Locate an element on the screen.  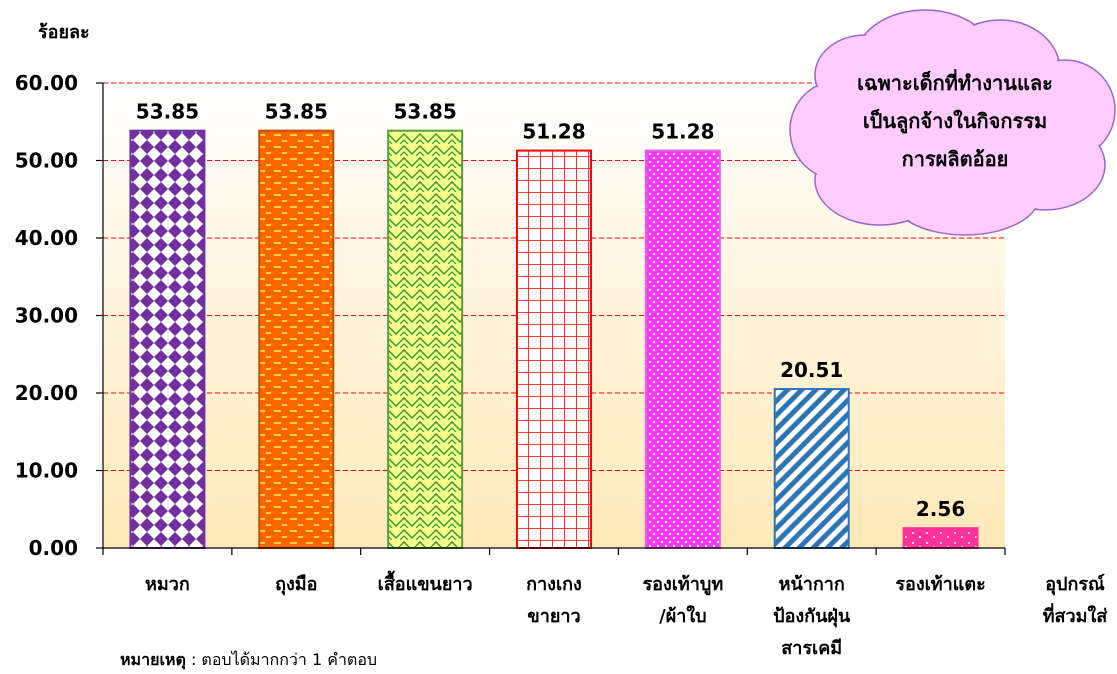
annotation-cloud is located at coordinates (952, 122).